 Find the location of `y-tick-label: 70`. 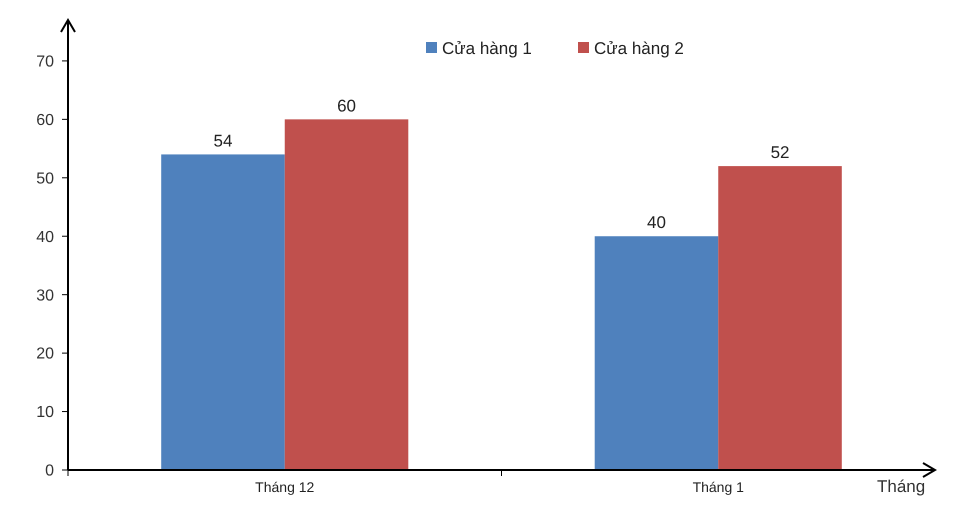

y-tick-label: 70 is located at coordinates (45, 62).